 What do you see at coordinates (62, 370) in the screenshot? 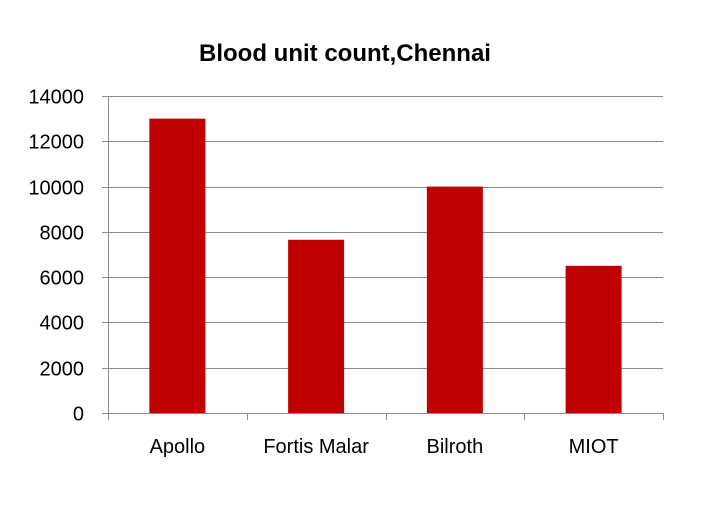
I see `y-tick-label: 2000` at bounding box center [62, 370].